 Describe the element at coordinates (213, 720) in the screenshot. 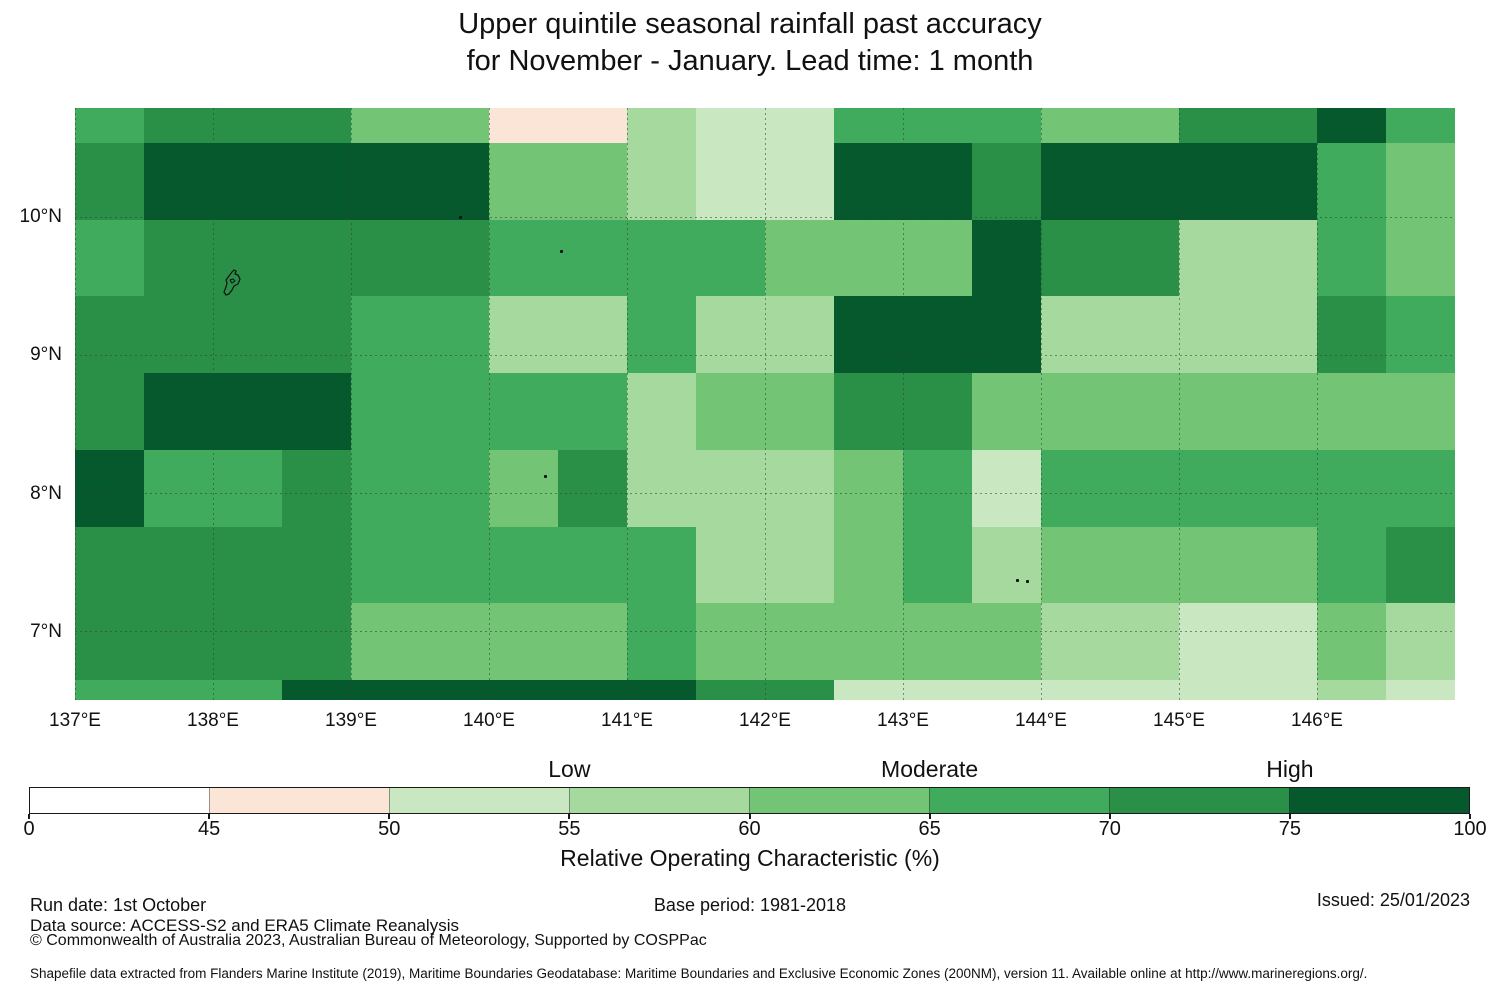

I see `x-tick-label: 138°E` at that location.